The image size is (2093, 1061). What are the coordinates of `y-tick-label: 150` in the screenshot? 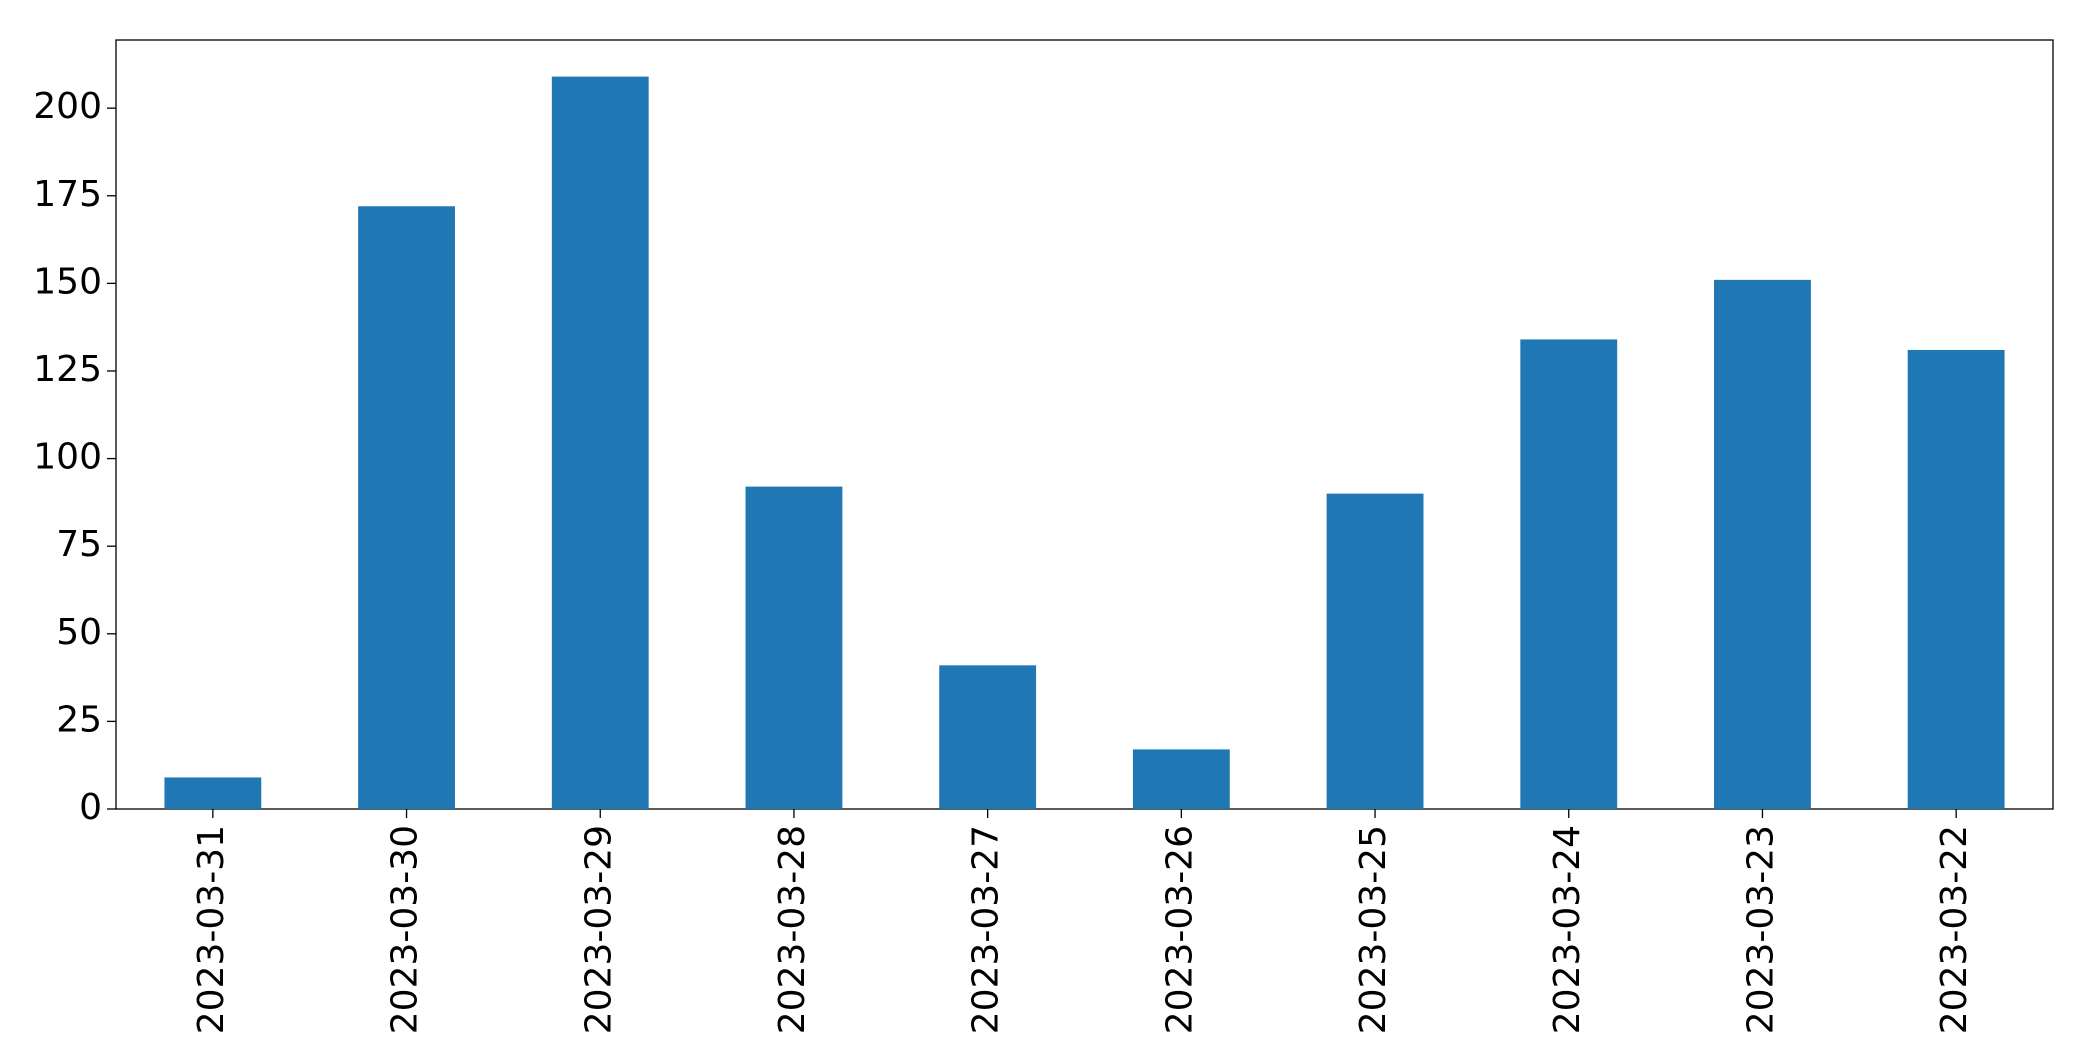 It's located at (67, 281).